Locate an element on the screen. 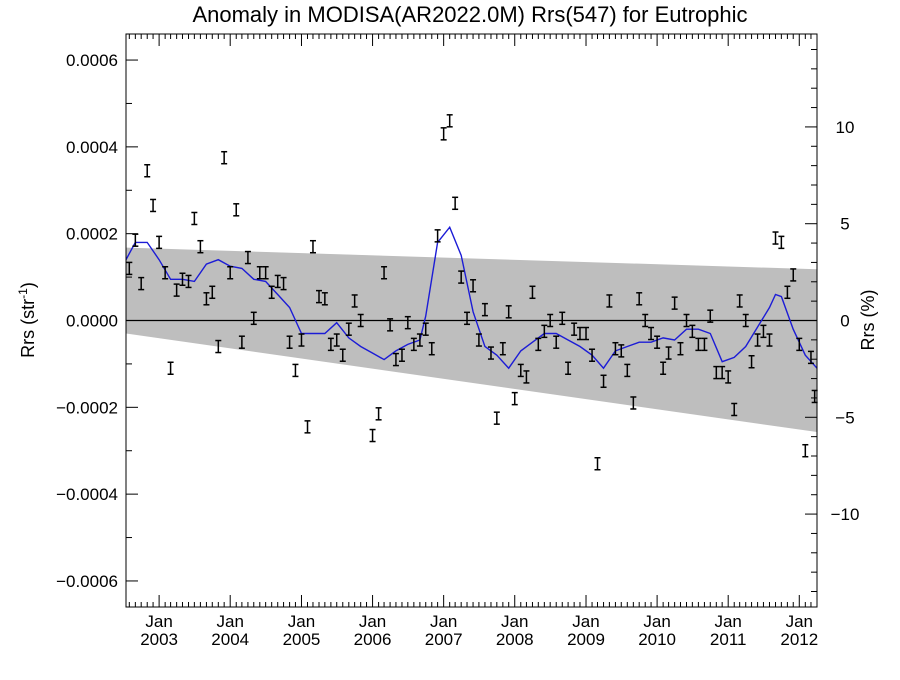 Image resolution: width=900 pixels, height=680 pixels. y2-tick-label: 0 is located at coordinates (844, 321).